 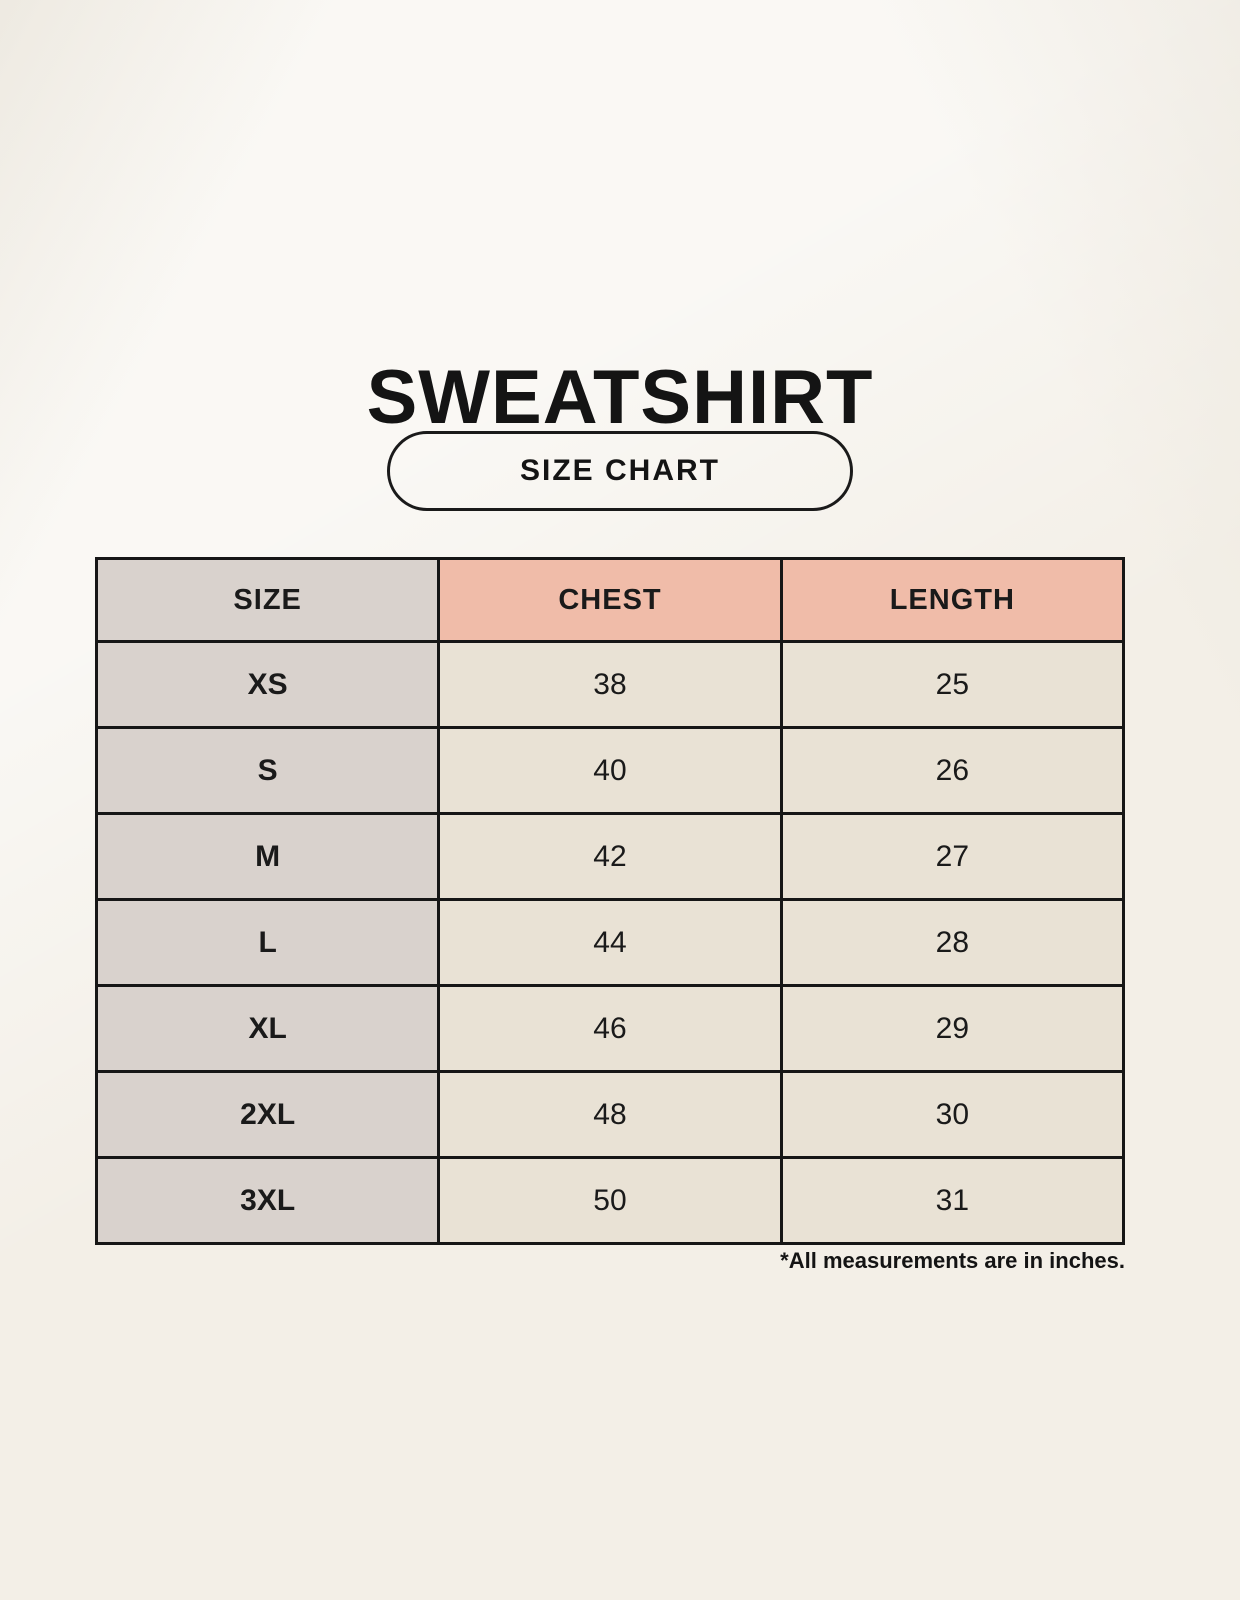 I want to click on header-cell-chest: CHEST, so click(x=610, y=600).